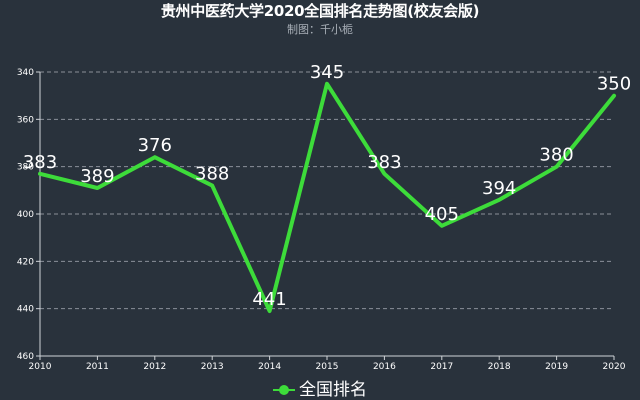 Image resolution: width=640 pixels, height=400 pixels. I want to click on svg-text: 380, so click(25, 168).